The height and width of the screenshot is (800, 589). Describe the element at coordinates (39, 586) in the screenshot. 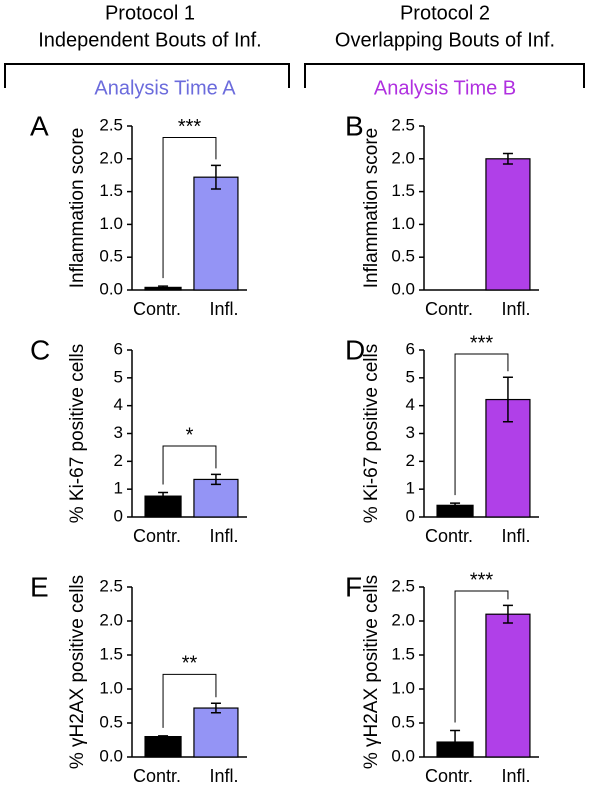

I see `panel-label: E` at that location.